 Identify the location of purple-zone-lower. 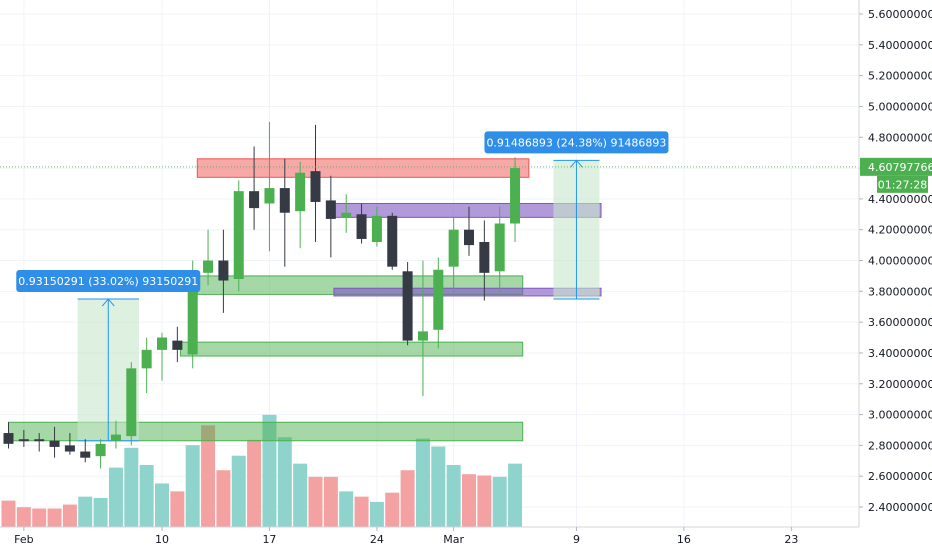
(467, 292).